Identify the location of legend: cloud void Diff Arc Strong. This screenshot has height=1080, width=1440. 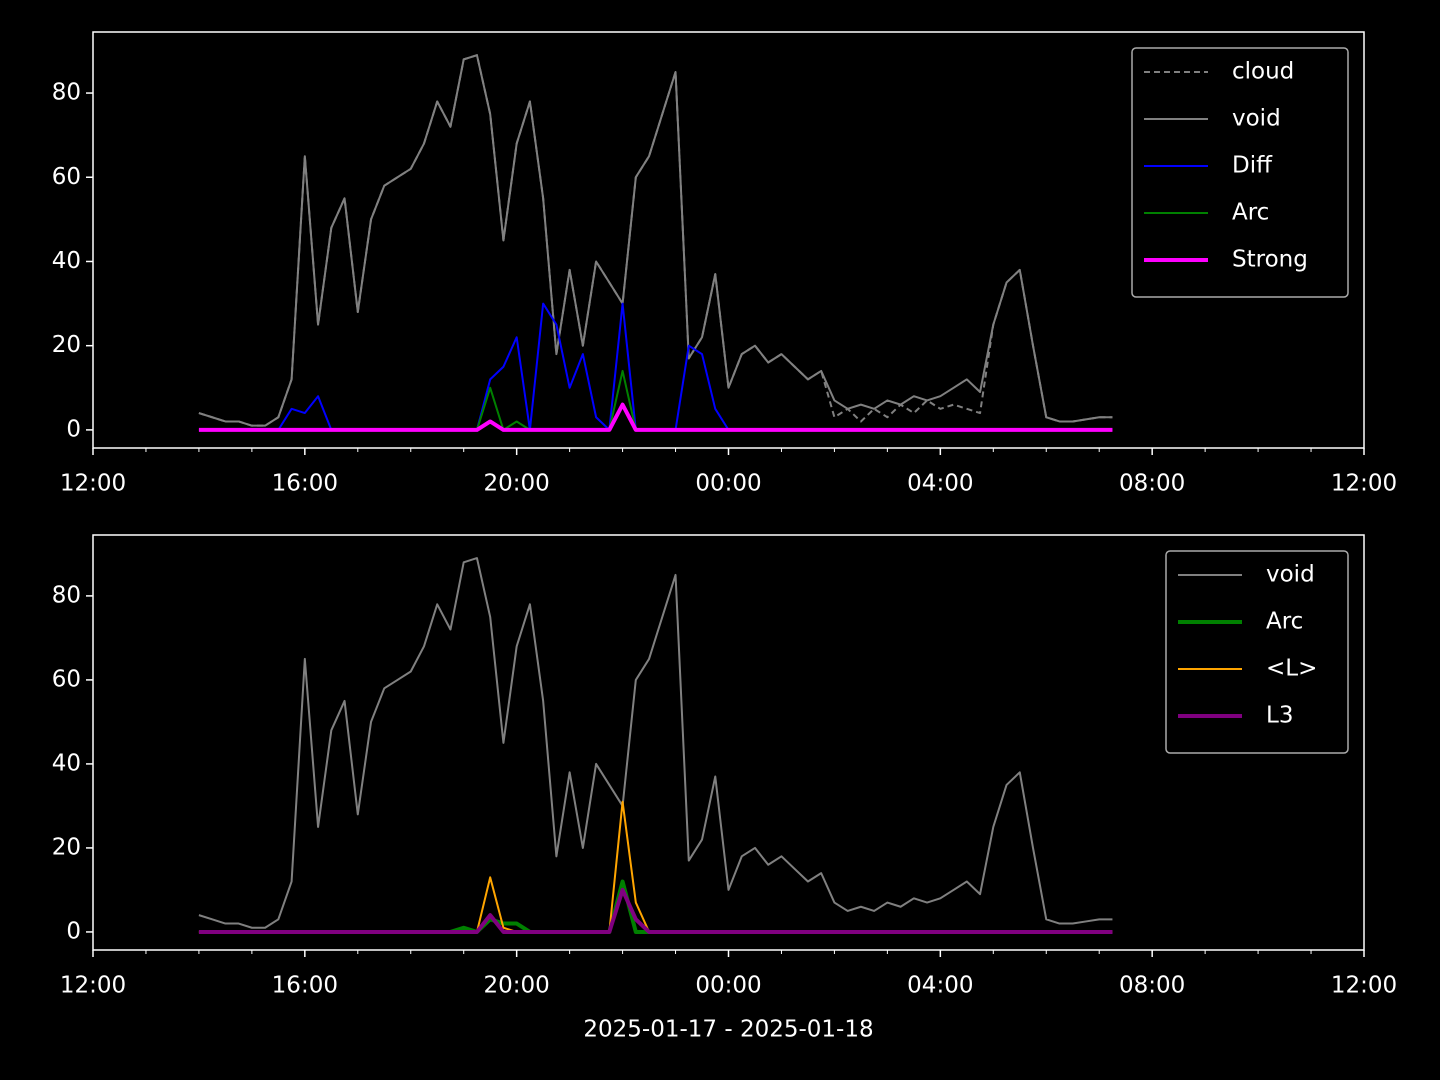
(1240, 172).